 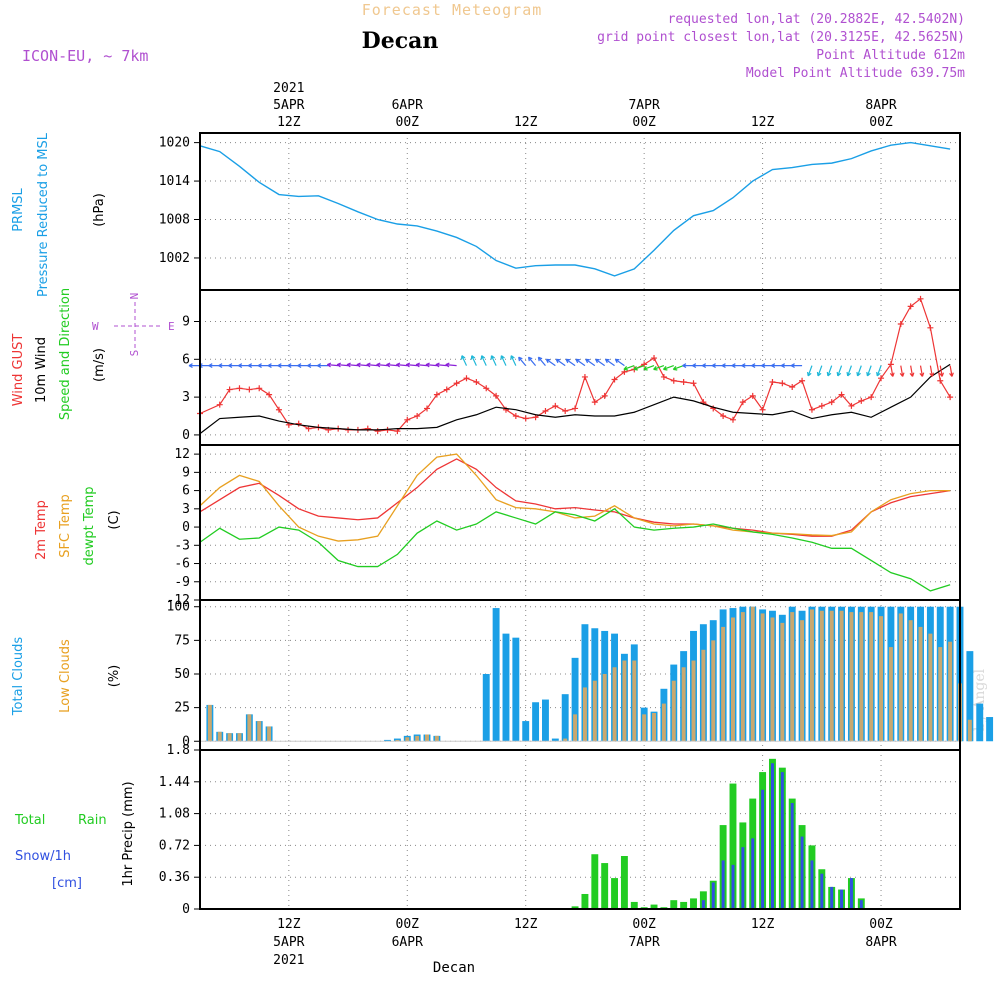 What do you see at coordinates (43, 214) in the screenshot?
I see `pressure-msl-label: Pressure Reduced to MSL` at bounding box center [43, 214].